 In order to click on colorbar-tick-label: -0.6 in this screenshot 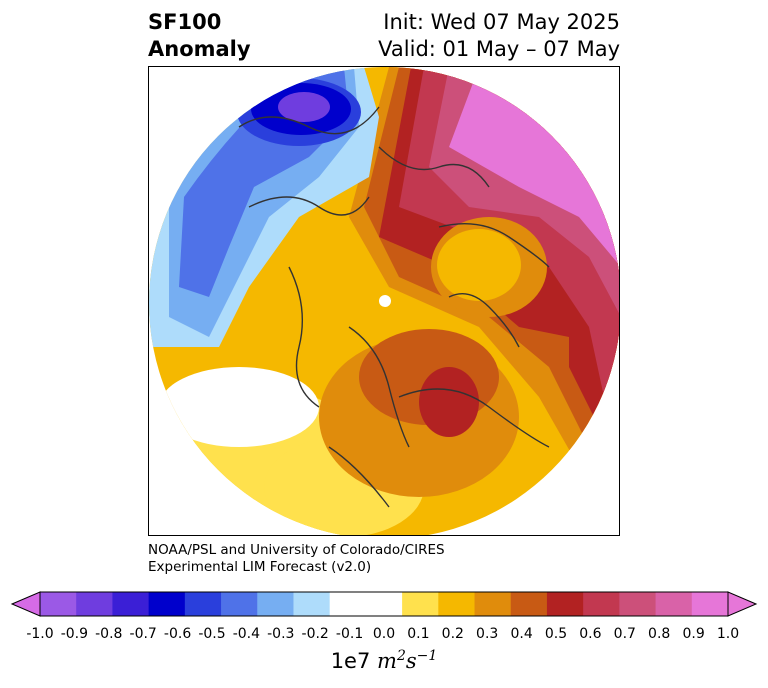, I will do `click(177, 634)`.